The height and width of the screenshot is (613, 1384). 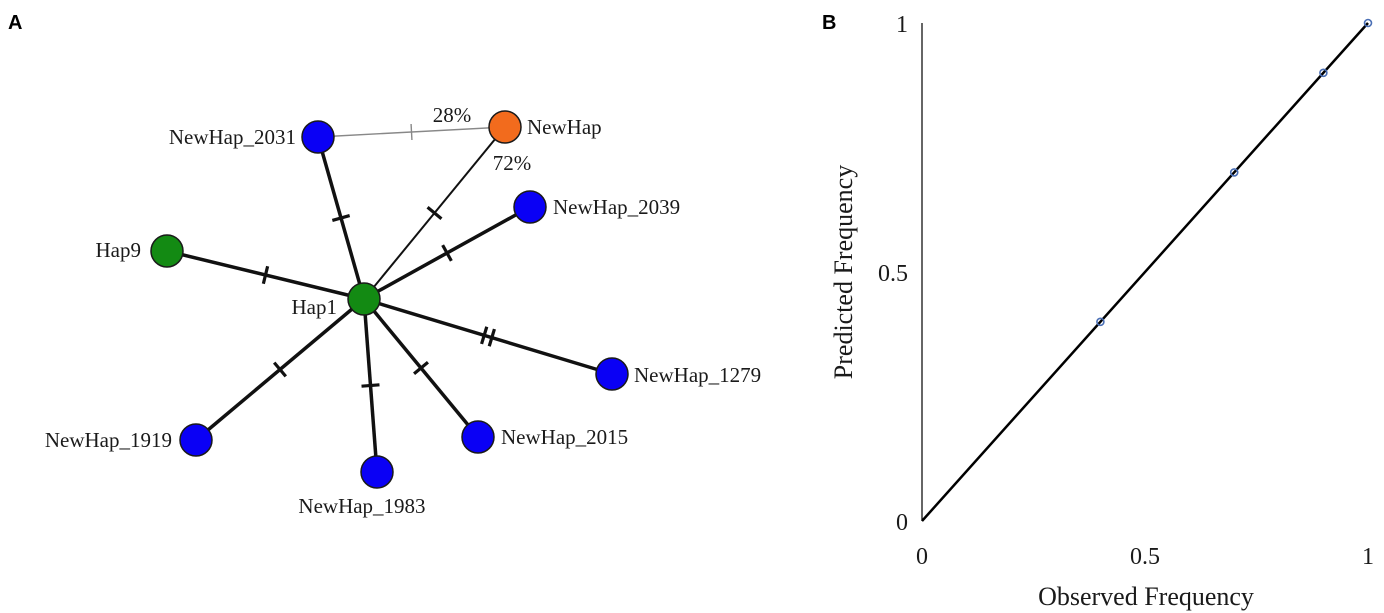 I want to click on y-axis-title: Predicted Frequency, so click(x=843, y=272).